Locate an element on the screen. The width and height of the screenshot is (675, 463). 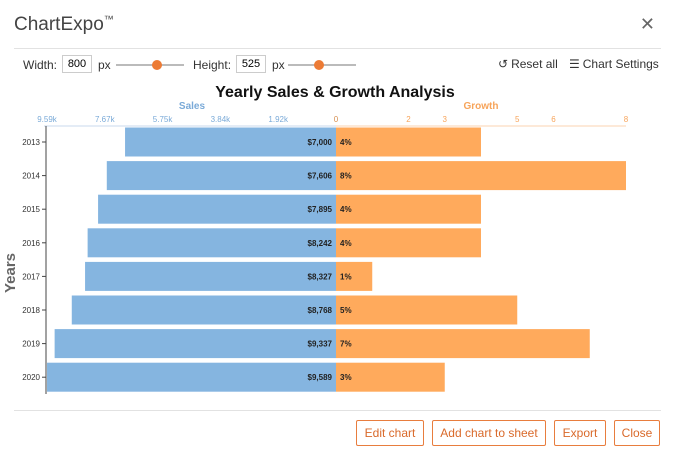
category-label: 2014 is located at coordinates (31, 176).